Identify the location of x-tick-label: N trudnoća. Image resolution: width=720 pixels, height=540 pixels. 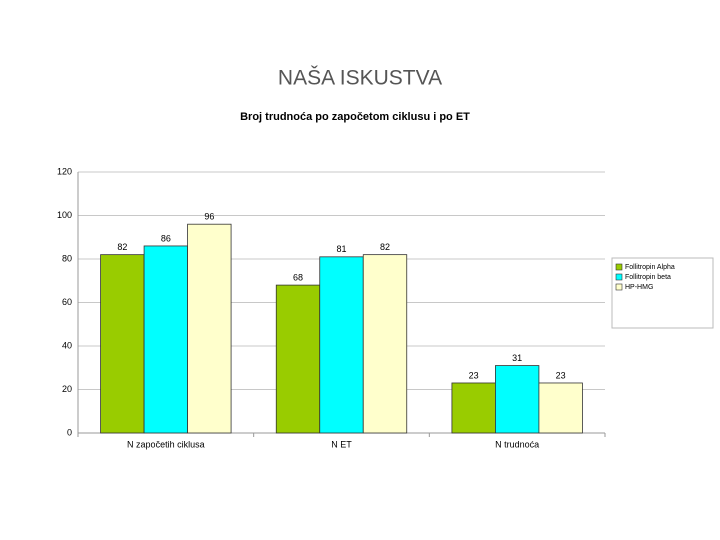
(517, 444).